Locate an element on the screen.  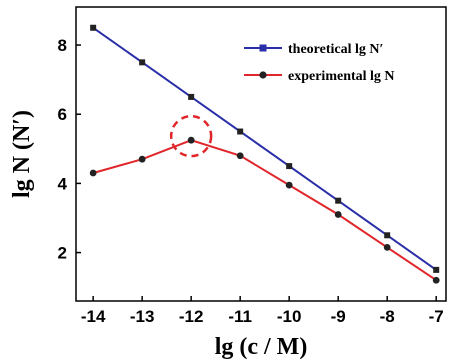
y-tick-label: 2 is located at coordinates (62, 253).